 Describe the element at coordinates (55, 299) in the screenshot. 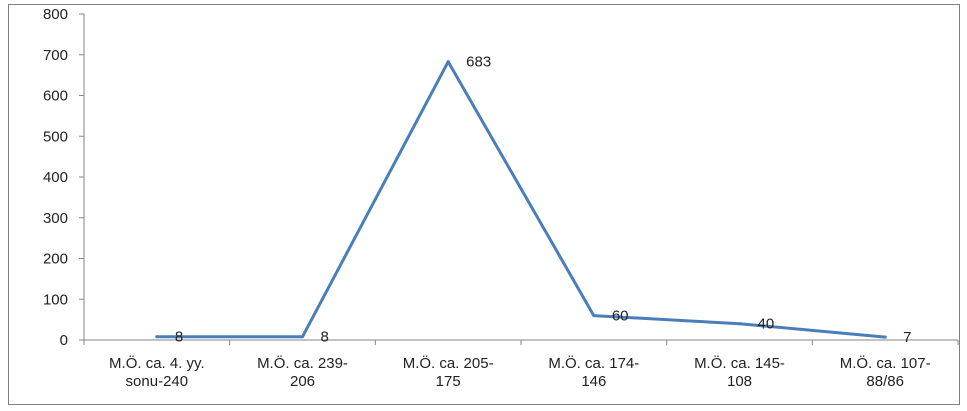

I see `y-tick-label: 100` at that location.